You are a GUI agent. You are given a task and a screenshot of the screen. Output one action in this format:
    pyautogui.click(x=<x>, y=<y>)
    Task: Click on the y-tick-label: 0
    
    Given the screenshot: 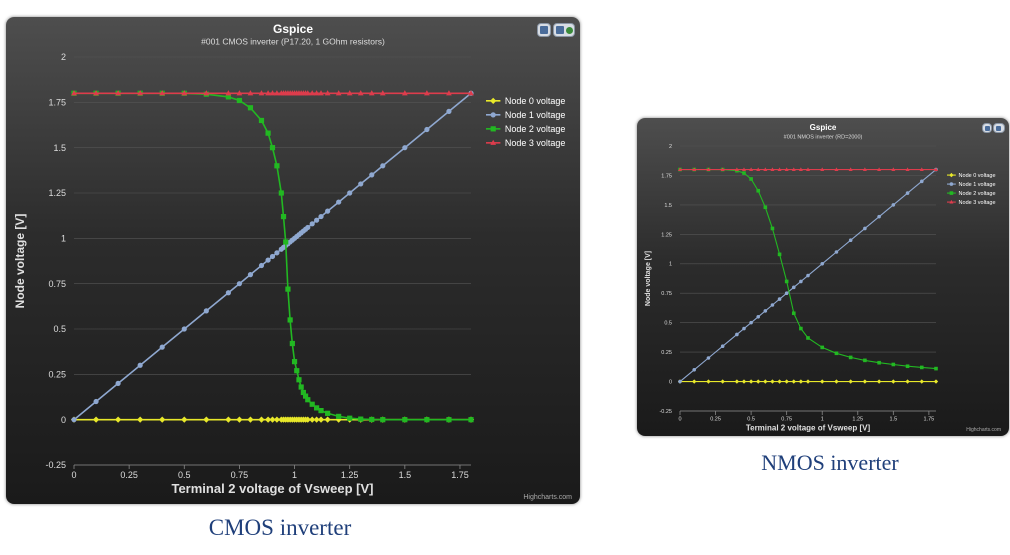 What is the action you would take?
    pyautogui.click(x=670, y=382)
    